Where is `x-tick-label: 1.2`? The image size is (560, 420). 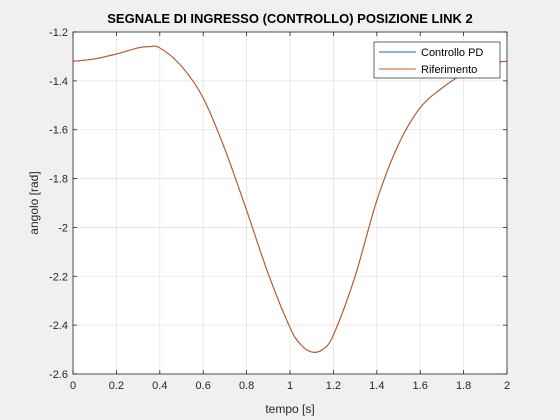 x-tick-label: 1.2 is located at coordinates (333, 386).